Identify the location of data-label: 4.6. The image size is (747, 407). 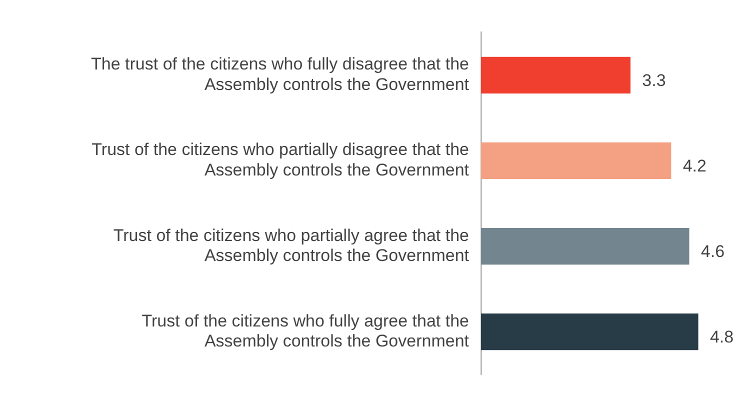
(712, 251).